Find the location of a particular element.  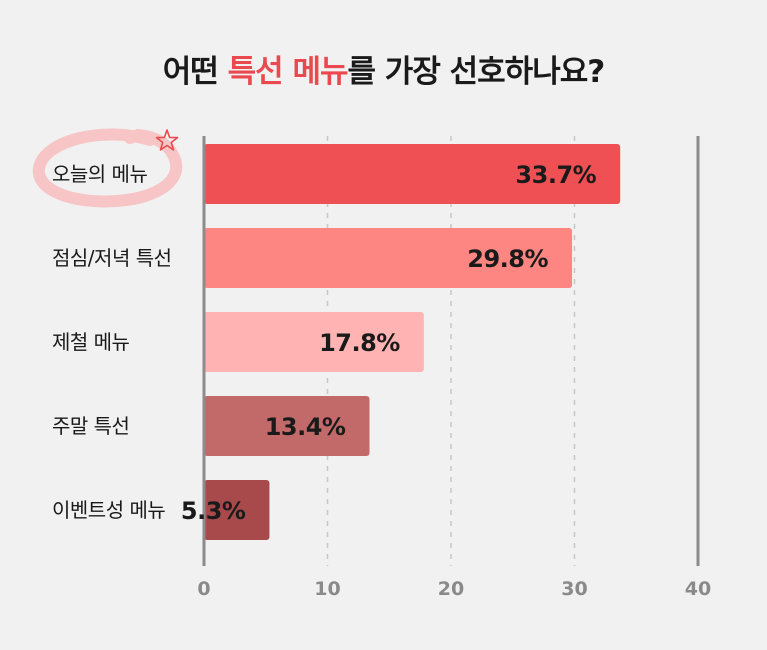

title-highlight: 특선 메뉴 is located at coordinates (288, 72).